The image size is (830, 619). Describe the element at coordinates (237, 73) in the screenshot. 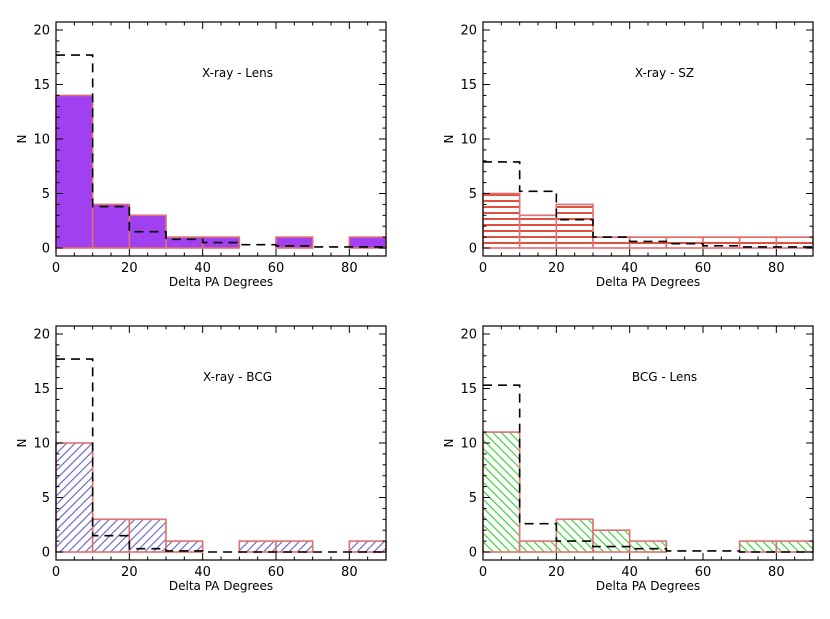

I see `panel-annotation: X-ray - Lens` at that location.